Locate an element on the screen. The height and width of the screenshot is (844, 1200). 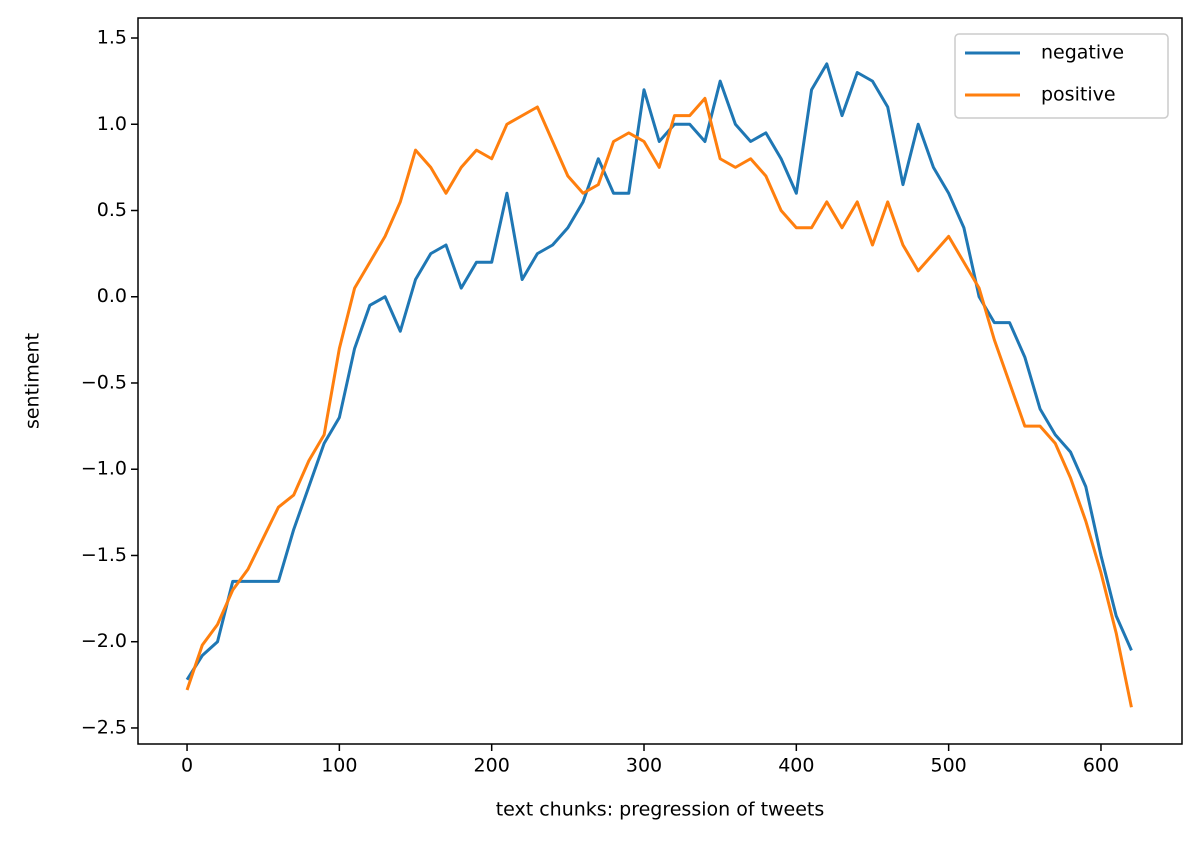
legend-box is located at coordinates (1061, 76).